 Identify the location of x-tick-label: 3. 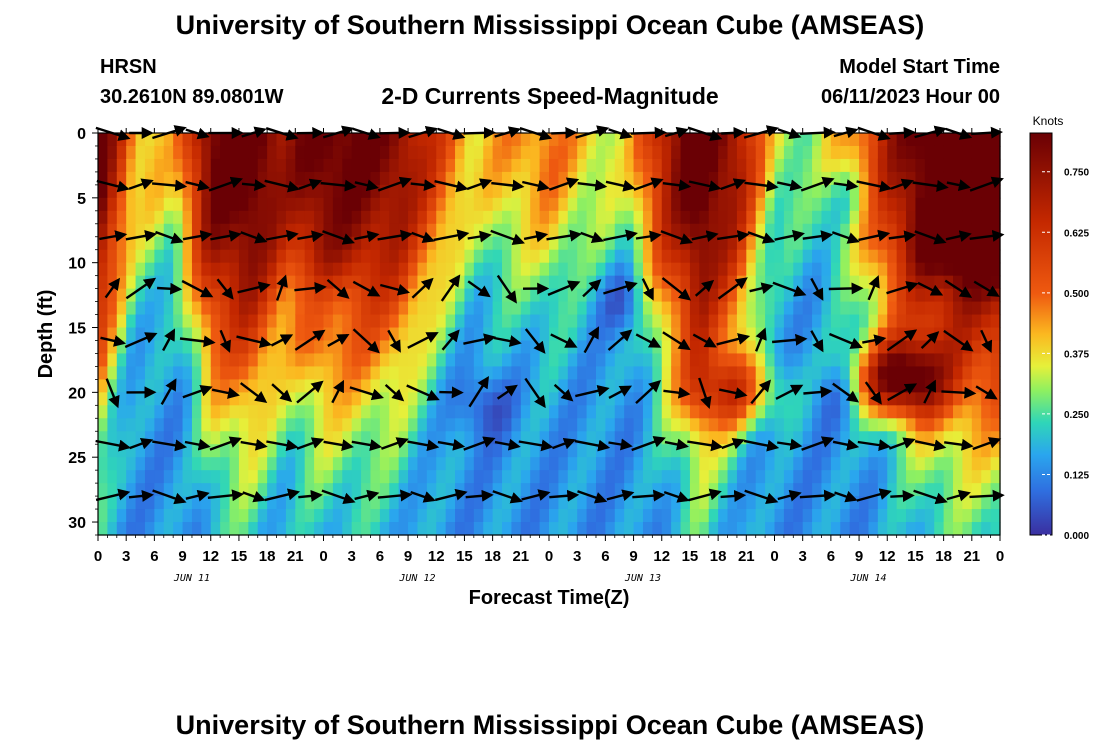
(352, 556).